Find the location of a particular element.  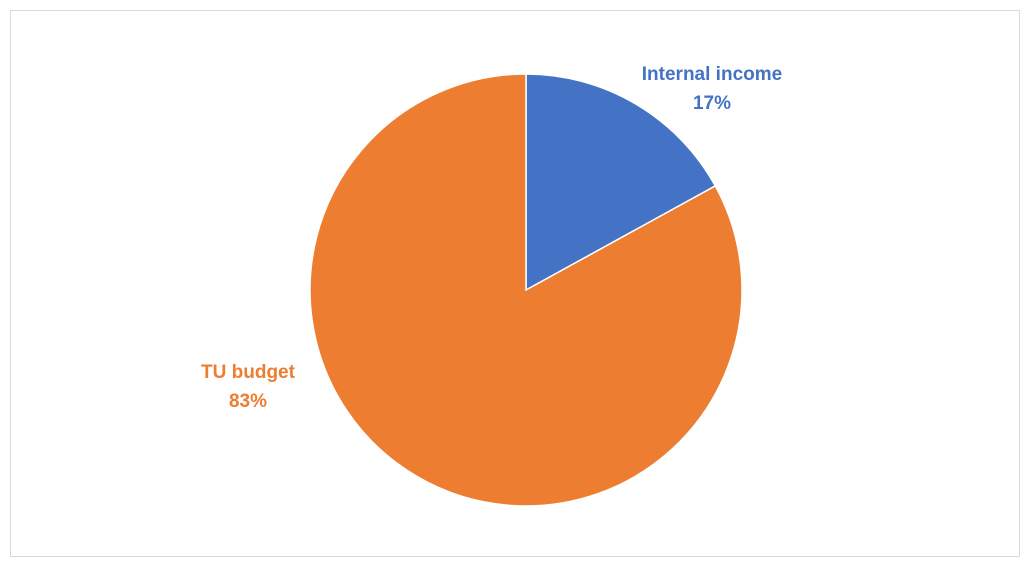

pie-slice-internal-income is located at coordinates (621, 182).